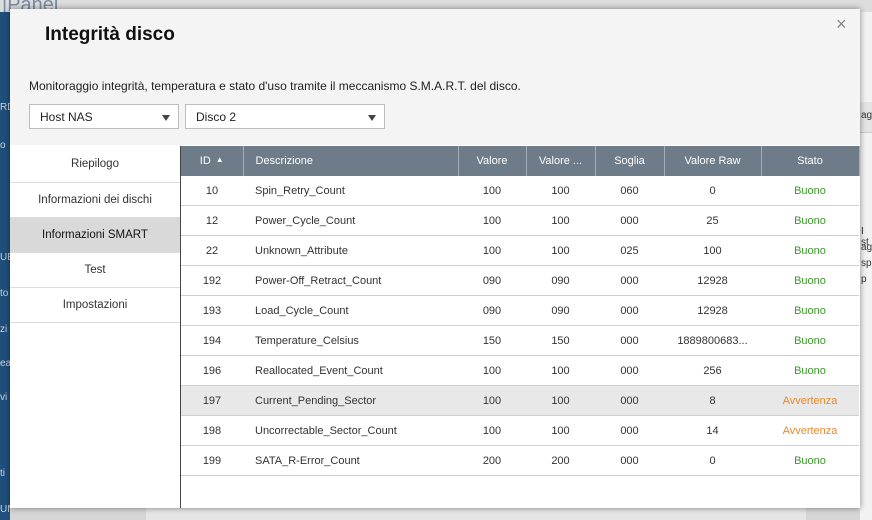  Describe the element at coordinates (104, 116) in the screenshot. I see `host-select: Host NAS` at that location.